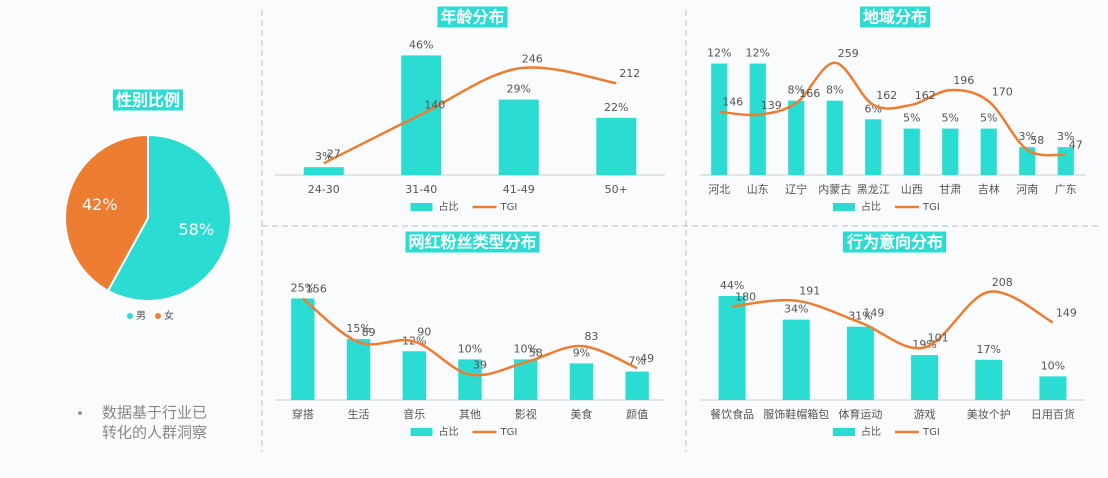 This screenshot has height=478, width=1108. Describe the element at coordinates (519, 89) in the screenshot. I see `bar-value-label: 29%` at that location.